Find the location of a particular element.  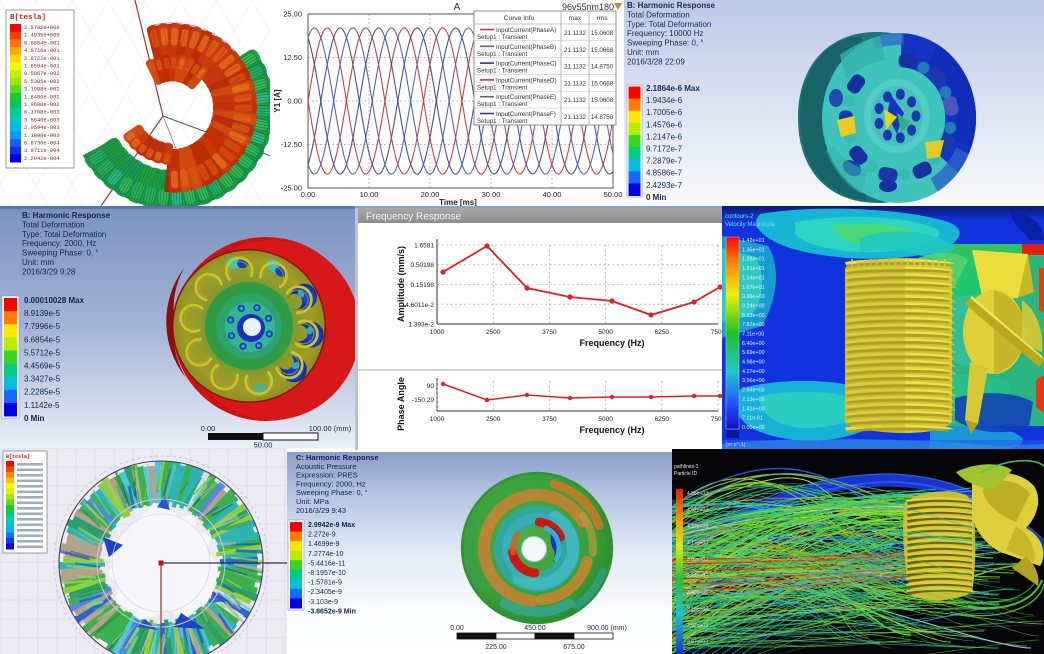

svg-text: 3.5646e-003 is located at coordinates (42, 120).